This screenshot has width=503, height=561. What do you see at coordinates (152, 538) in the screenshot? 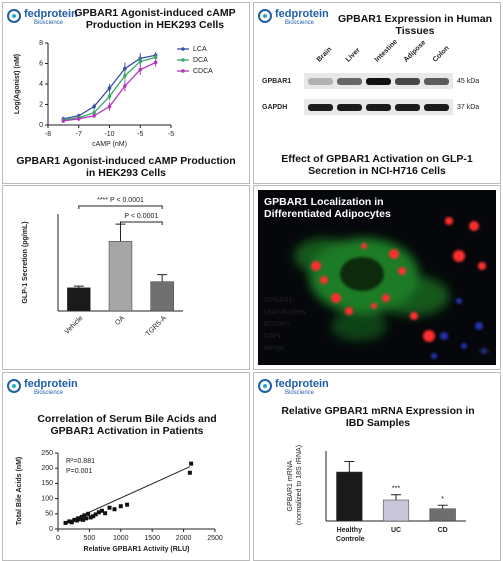
I see `x-tick-label: 1500` at bounding box center [152, 538].